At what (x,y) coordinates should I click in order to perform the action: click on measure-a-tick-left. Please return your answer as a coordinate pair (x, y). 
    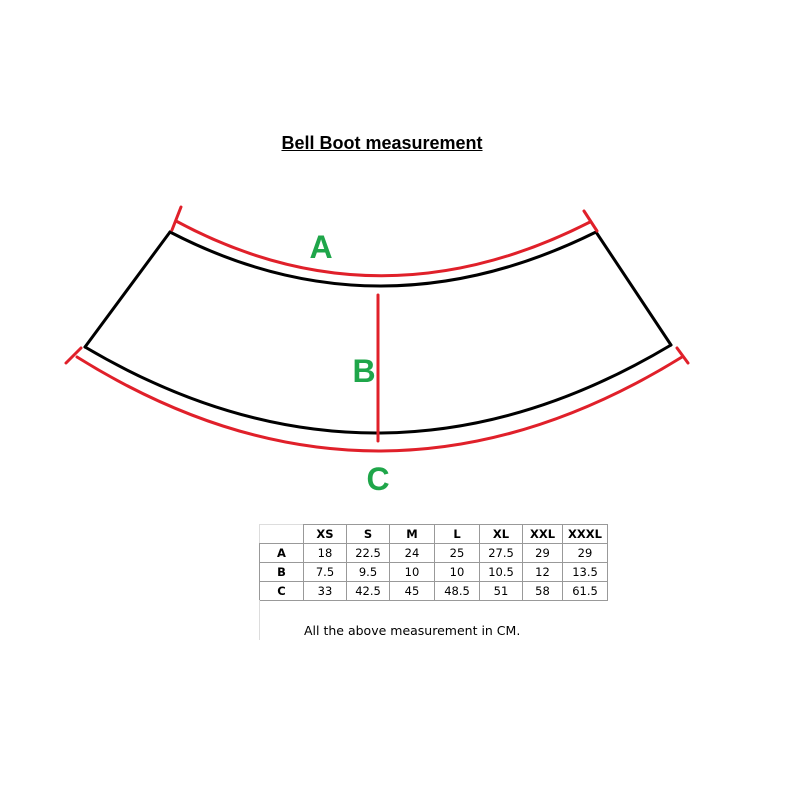
    Looking at the image, I should click on (176, 218).